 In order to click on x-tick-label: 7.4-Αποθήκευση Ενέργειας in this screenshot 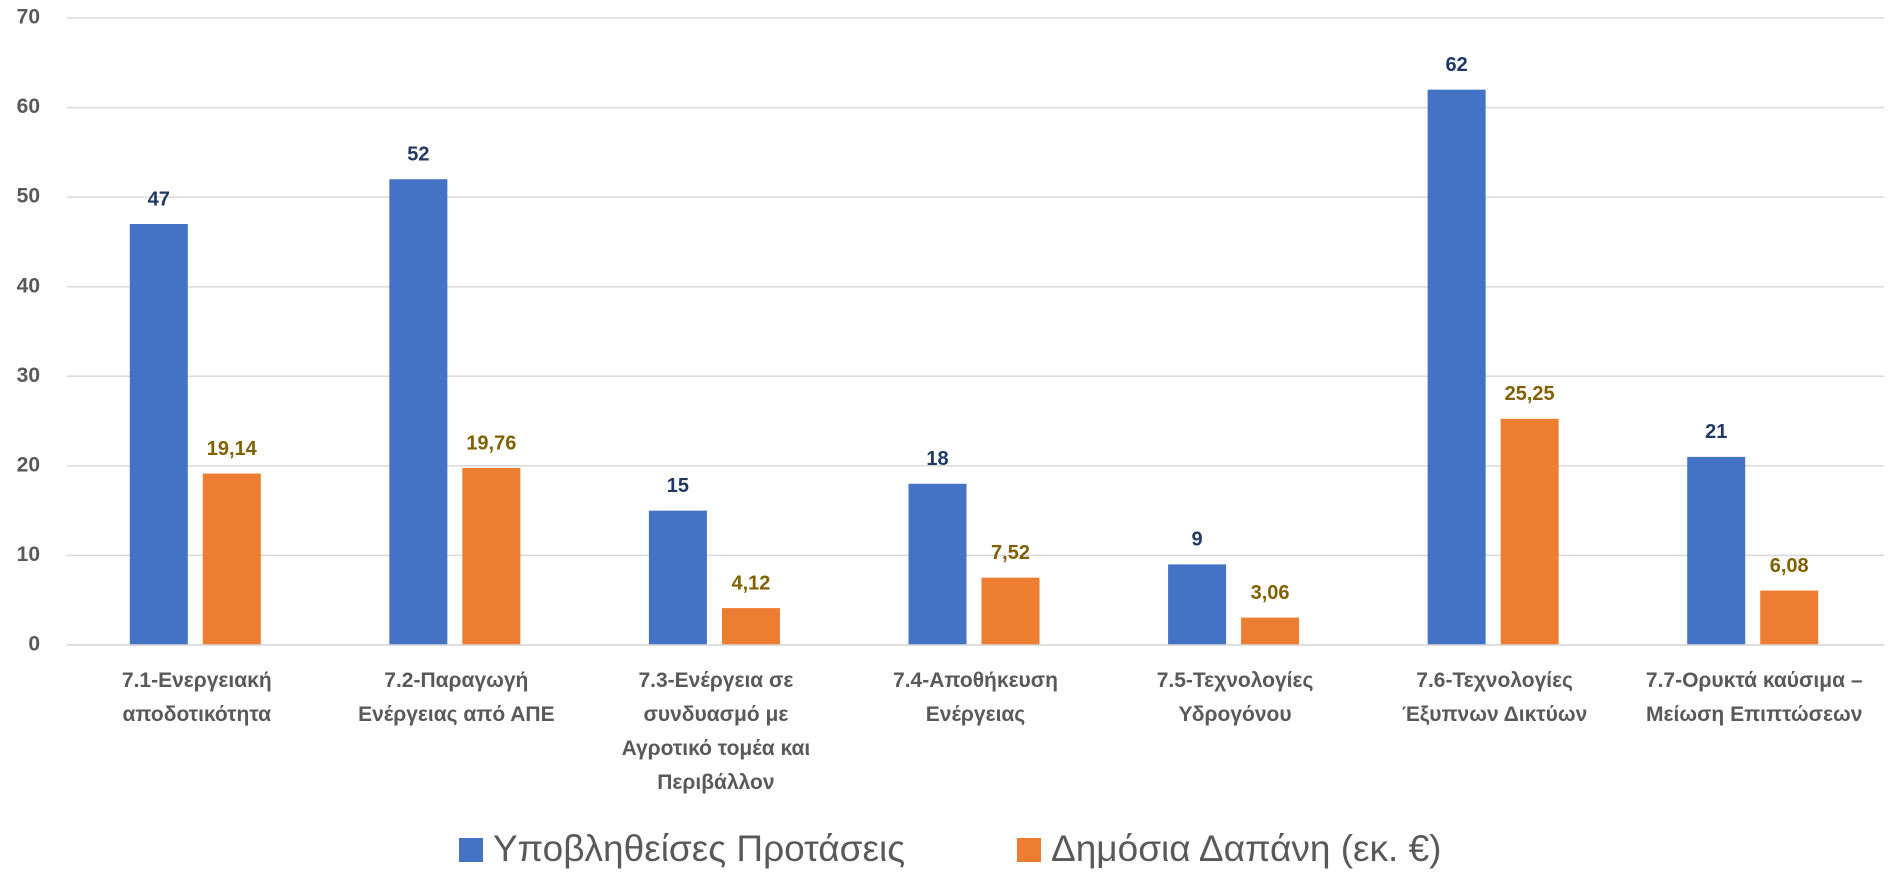, I will do `click(975, 697)`.